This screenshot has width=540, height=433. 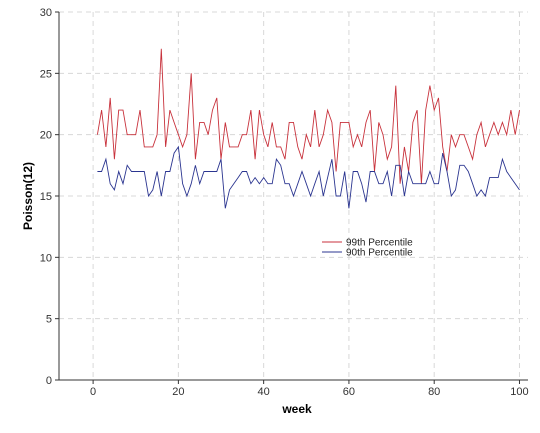 I want to click on x-axis-title: week, so click(x=296, y=409).